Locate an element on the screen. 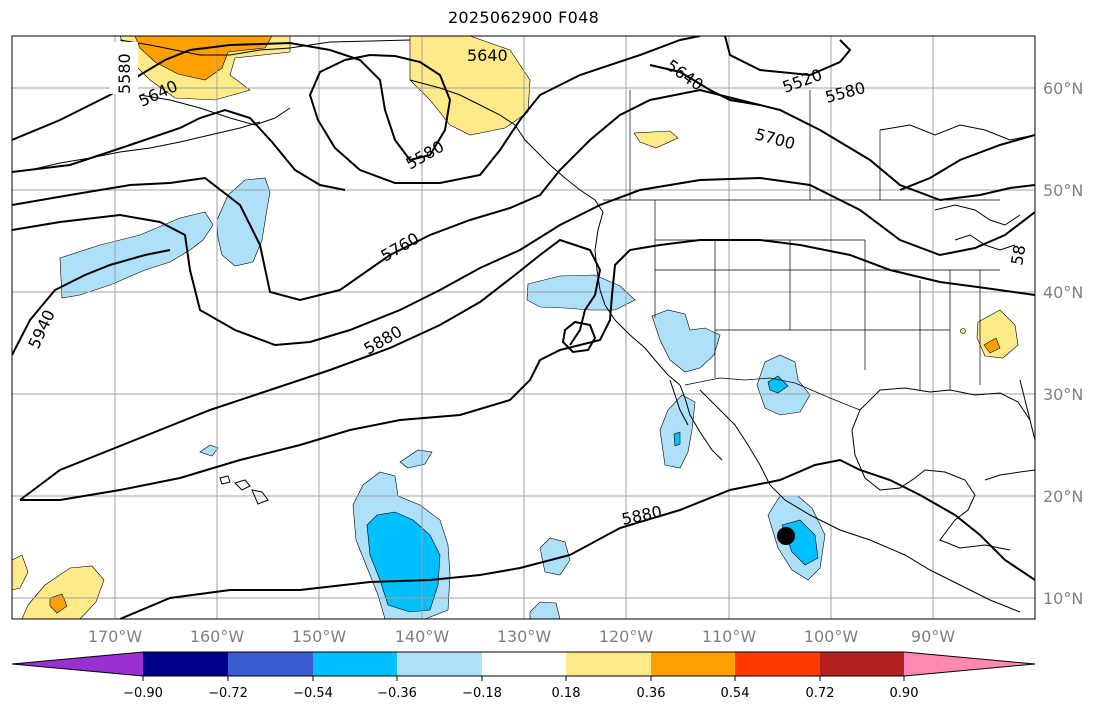  lon-label: 130°W is located at coordinates (524, 636).